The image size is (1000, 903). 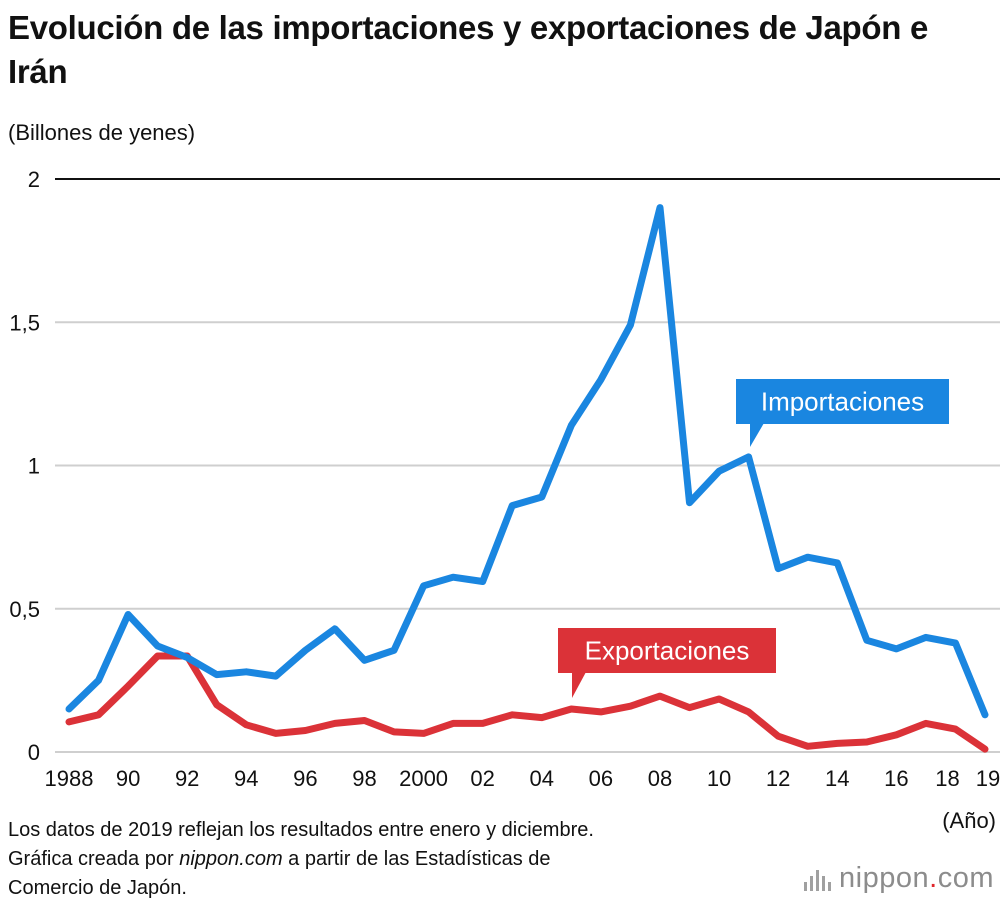 What do you see at coordinates (187, 778) in the screenshot?
I see `x-tick-label: 92` at bounding box center [187, 778].